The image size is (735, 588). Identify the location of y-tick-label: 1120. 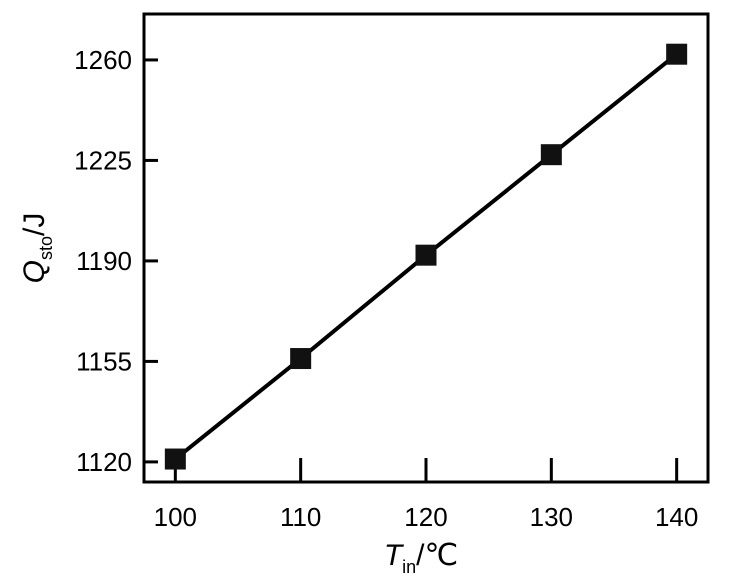
(104, 462).